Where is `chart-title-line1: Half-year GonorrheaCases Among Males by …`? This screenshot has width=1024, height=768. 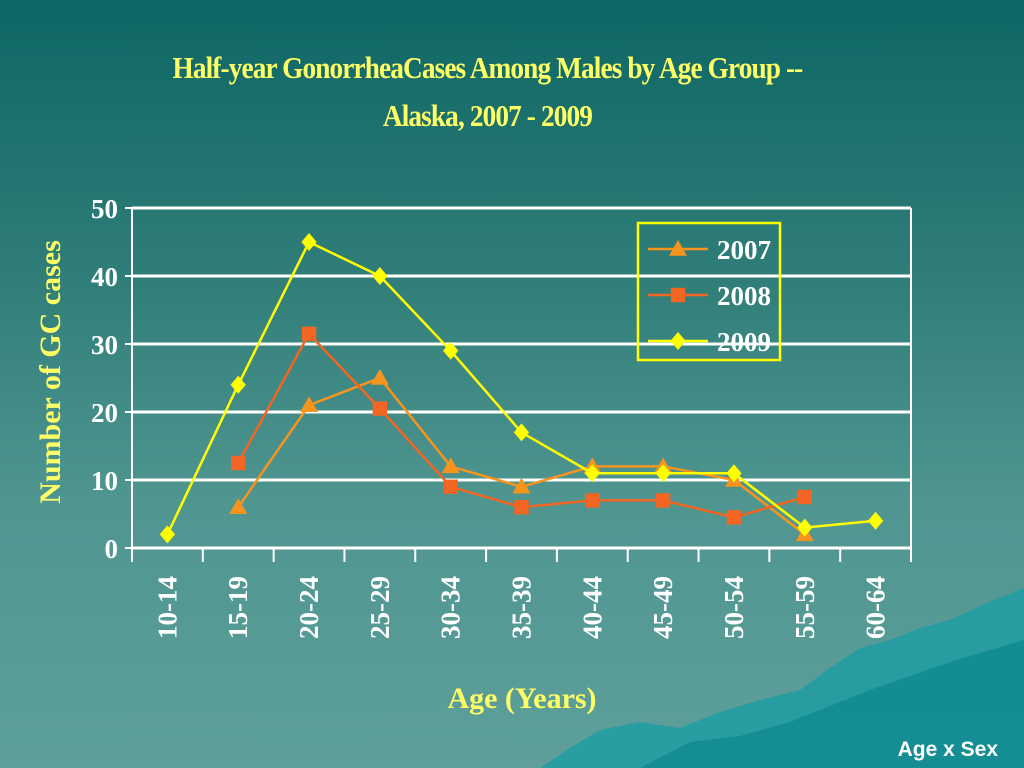
chart-title-line1: Half-year GonorrheaCases Among Males by … is located at coordinates (487, 67).